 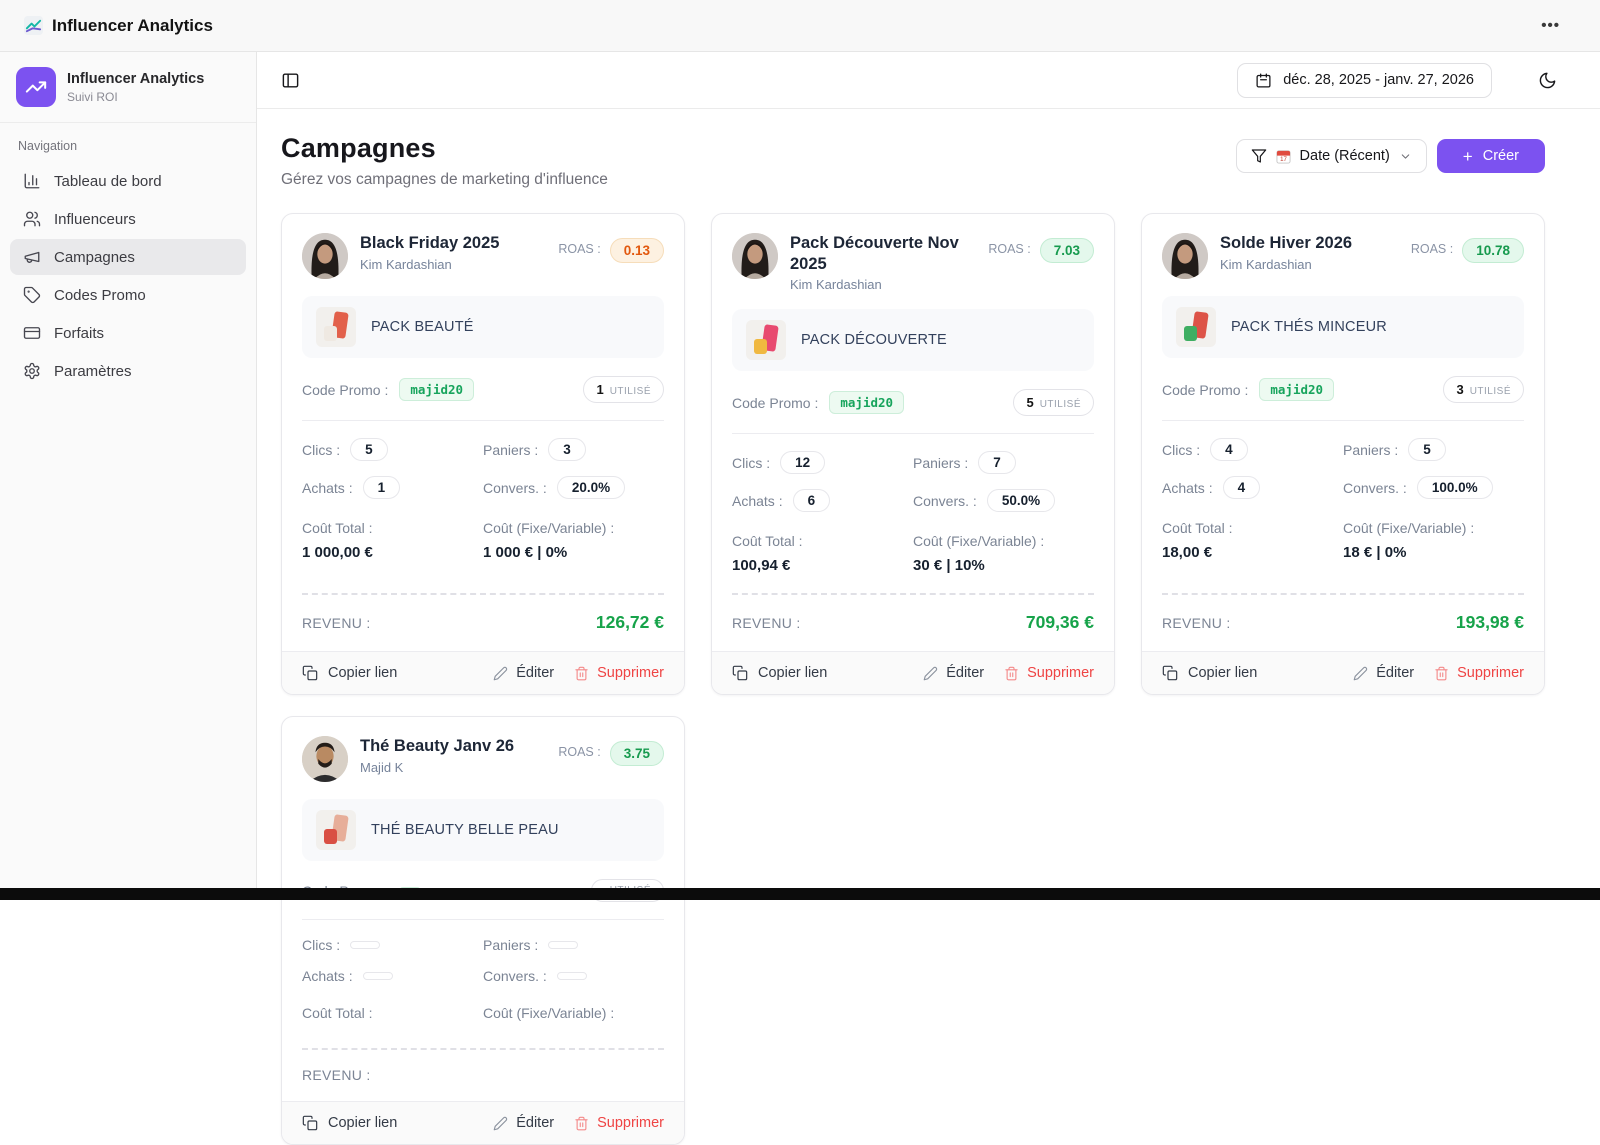 I want to click on users-icon, so click(x=32, y=219).